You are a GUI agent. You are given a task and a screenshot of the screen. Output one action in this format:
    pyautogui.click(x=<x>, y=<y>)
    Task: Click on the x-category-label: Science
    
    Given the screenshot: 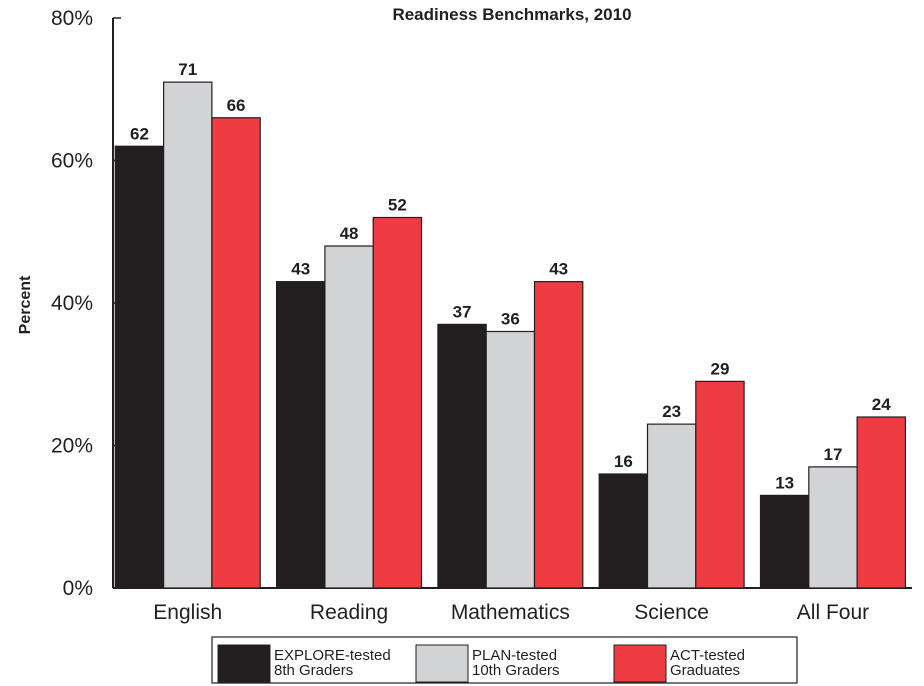 What is the action you would take?
    pyautogui.click(x=671, y=612)
    